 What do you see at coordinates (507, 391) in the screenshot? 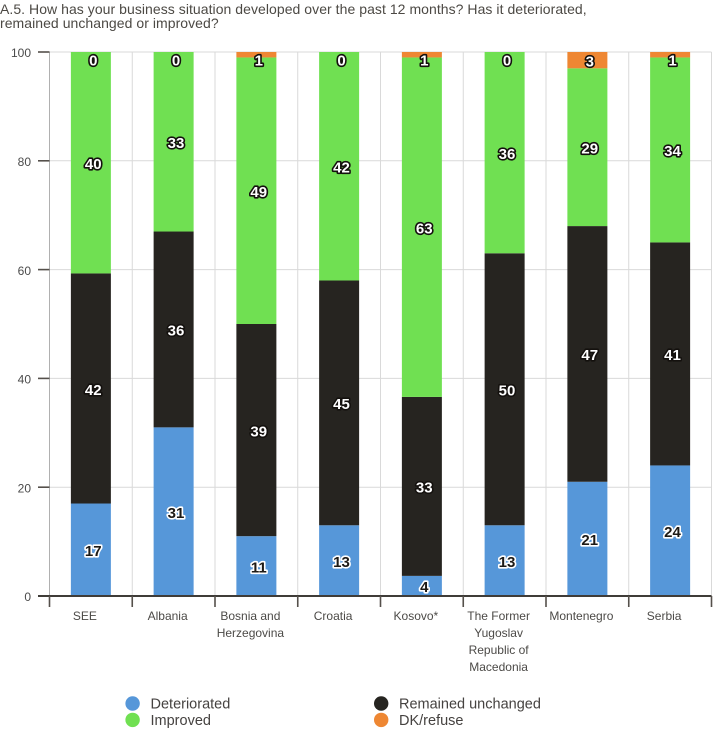
I see `svg-text: 50` at bounding box center [507, 391].